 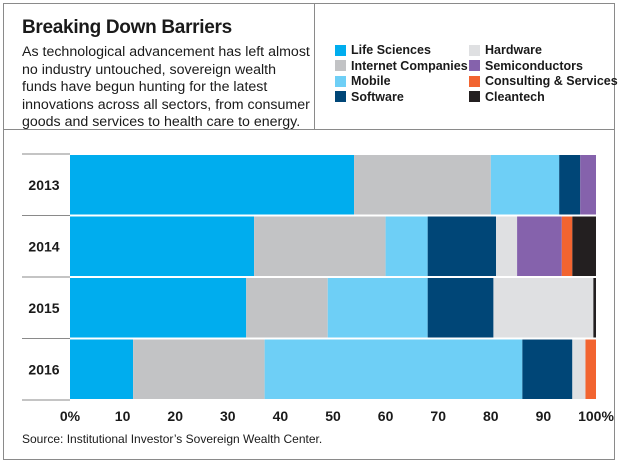 I want to click on x-tick-label: 20, so click(x=175, y=416).